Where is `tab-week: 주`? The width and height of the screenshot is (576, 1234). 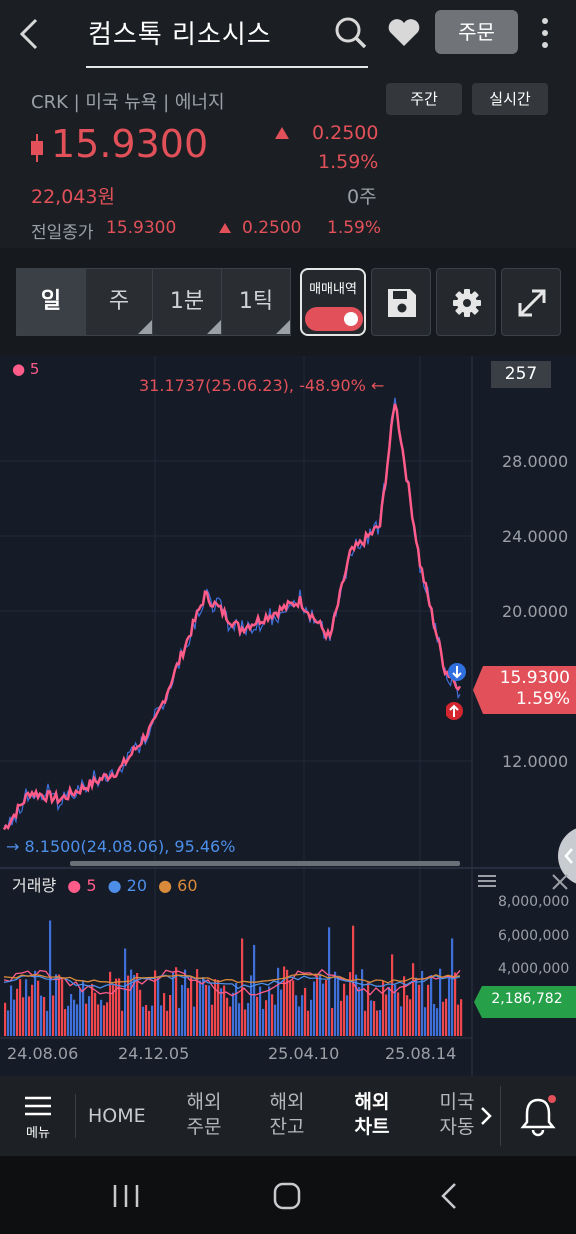
tab-week: 주 is located at coordinates (119, 302).